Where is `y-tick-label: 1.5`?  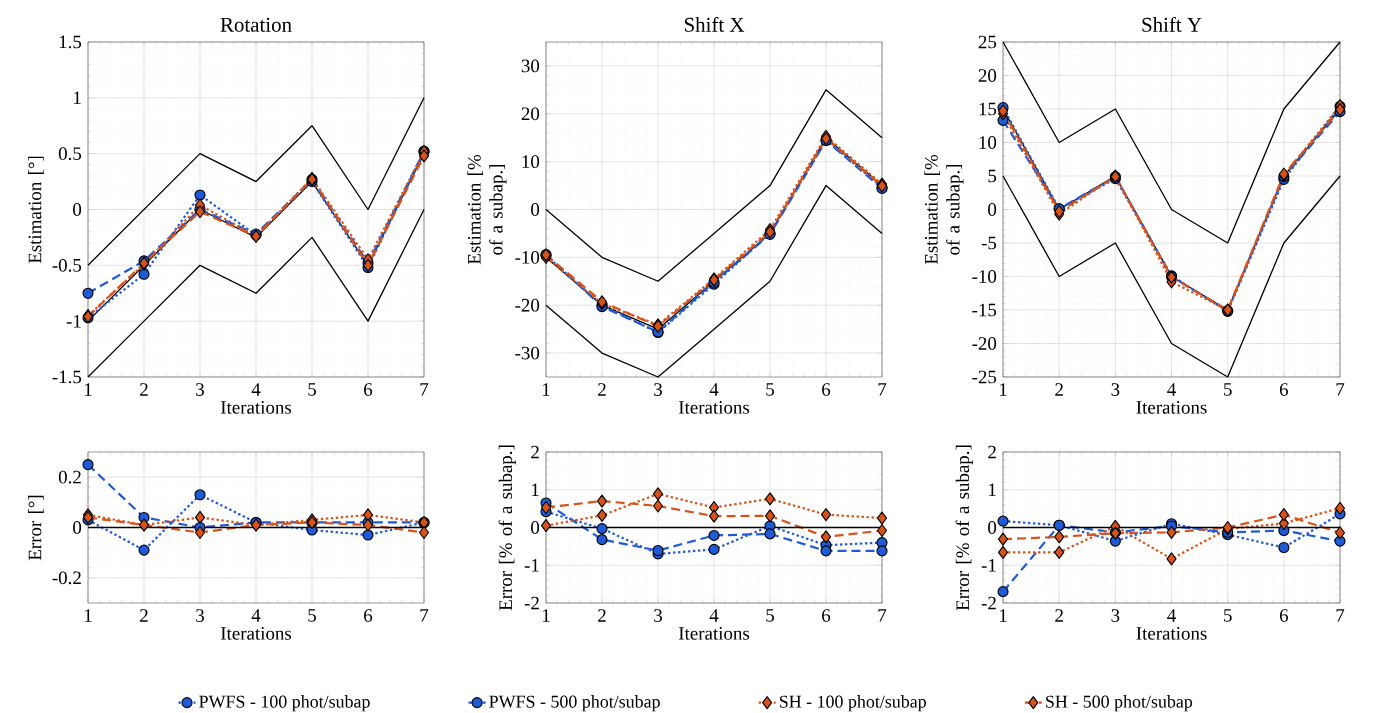 y-tick-label: 1.5 is located at coordinates (70, 42).